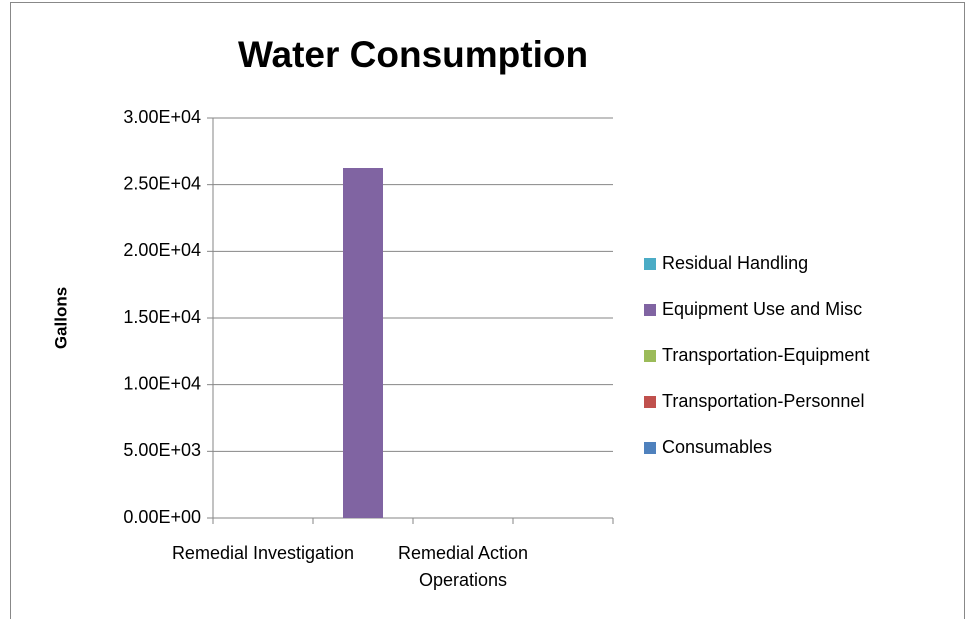  What do you see at coordinates (162, 250) in the screenshot?
I see `y-tick-label: 2.00E+04` at bounding box center [162, 250].